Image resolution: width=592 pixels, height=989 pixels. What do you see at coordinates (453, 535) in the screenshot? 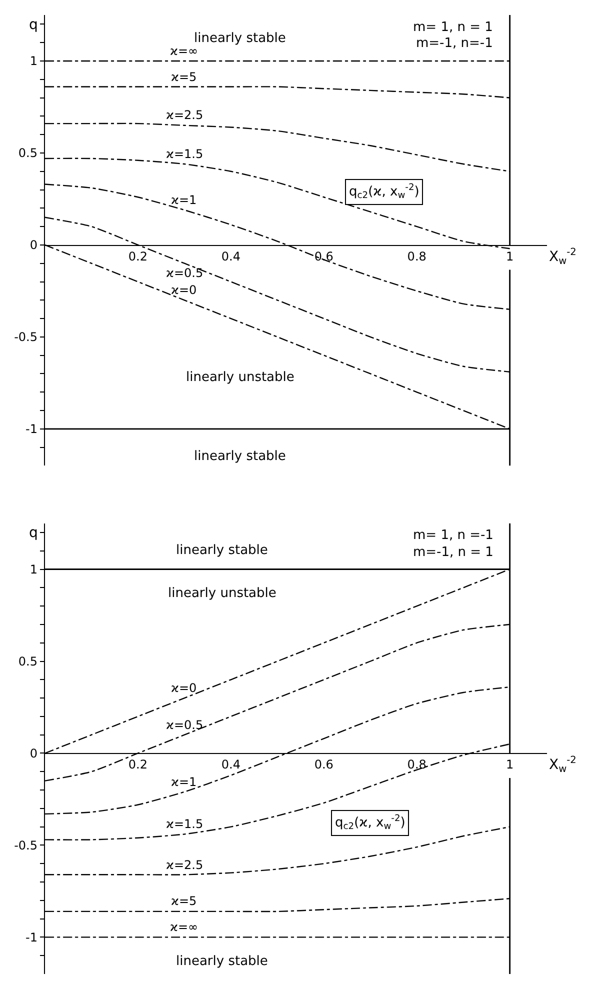
I see `annotation: m= 1, n =-1` at bounding box center [453, 535].